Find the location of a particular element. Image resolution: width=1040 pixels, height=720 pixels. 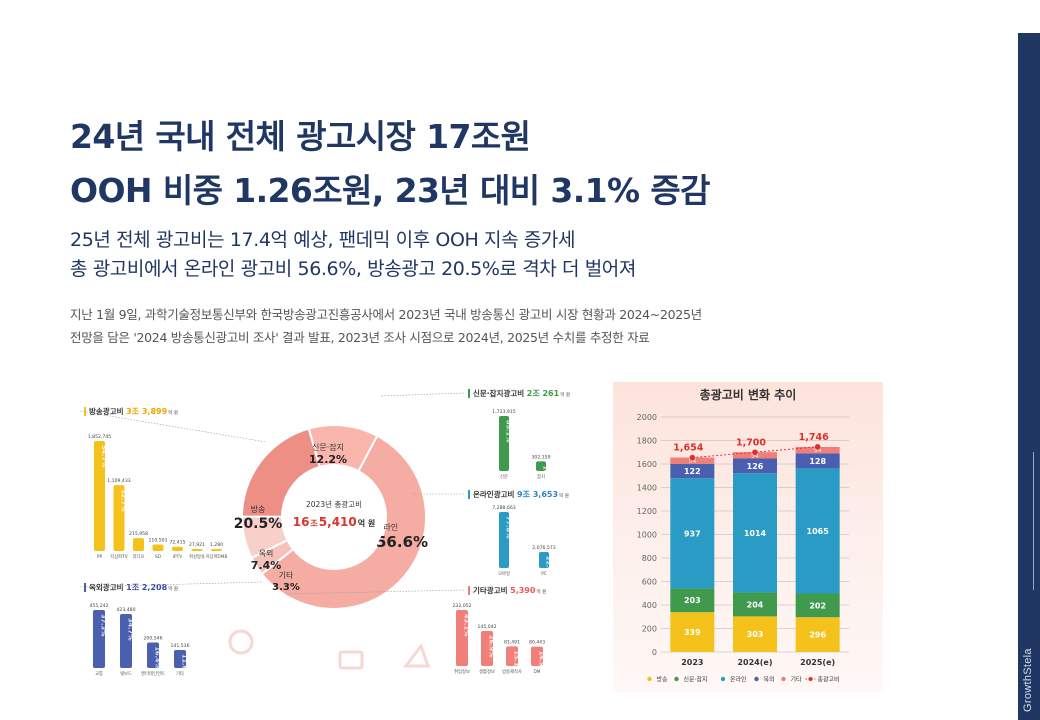

headline-line-1: 24년 국내 전체 광고시장 17조원 is located at coordinates (300, 136).